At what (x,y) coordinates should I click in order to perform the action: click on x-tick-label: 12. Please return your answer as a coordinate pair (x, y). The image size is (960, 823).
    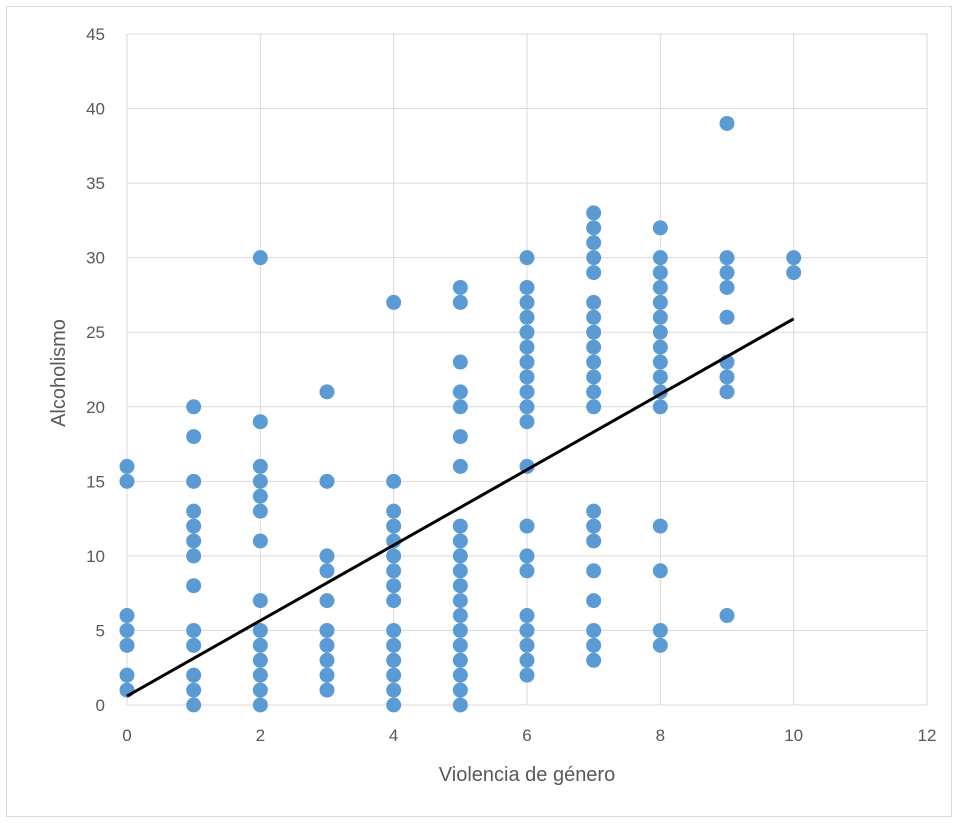
    Looking at the image, I should click on (927, 735).